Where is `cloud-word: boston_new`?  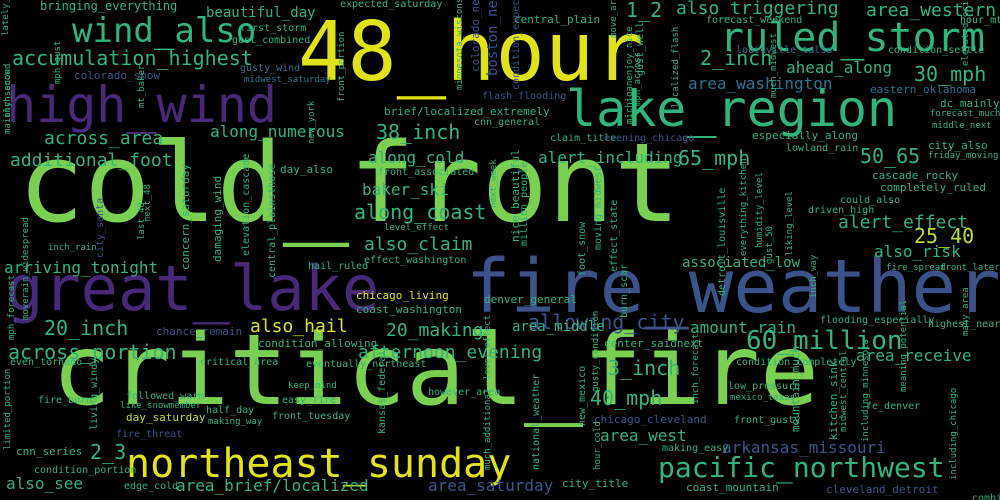
cloud-word: boston_new is located at coordinates (493, 38).